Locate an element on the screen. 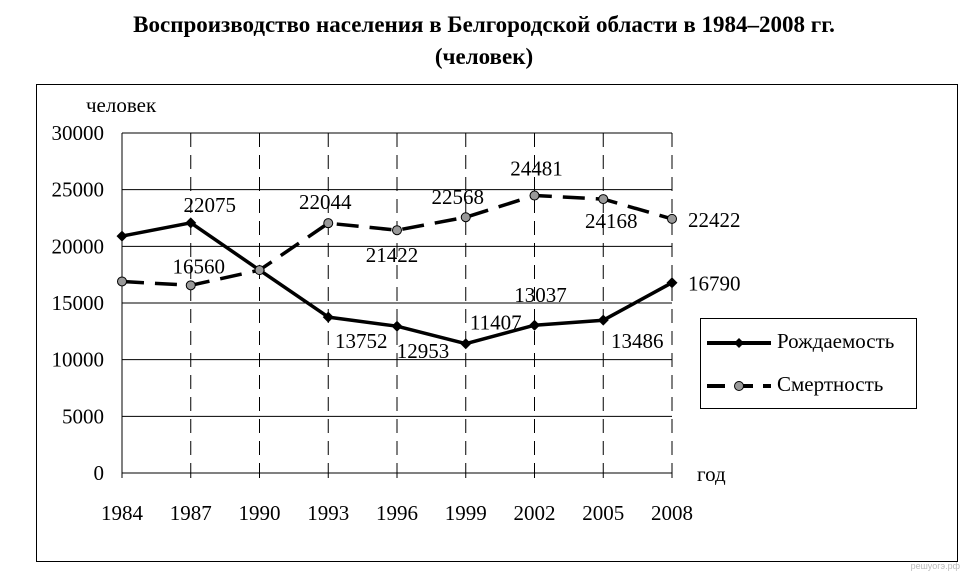 This screenshot has width=968, height=575. data-label: 13037 is located at coordinates (540, 295).